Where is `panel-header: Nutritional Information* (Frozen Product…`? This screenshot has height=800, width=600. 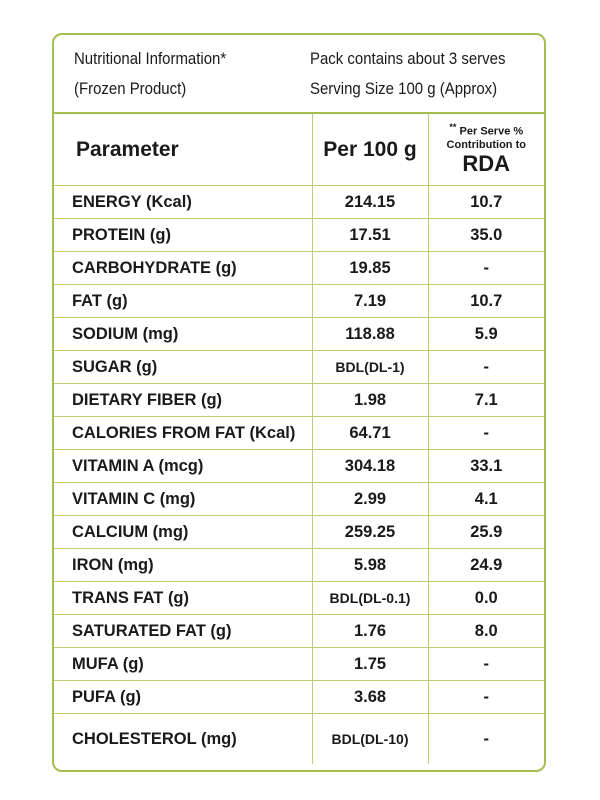
panel-header: Nutritional Information* (Frozen Product… is located at coordinates (299, 74).